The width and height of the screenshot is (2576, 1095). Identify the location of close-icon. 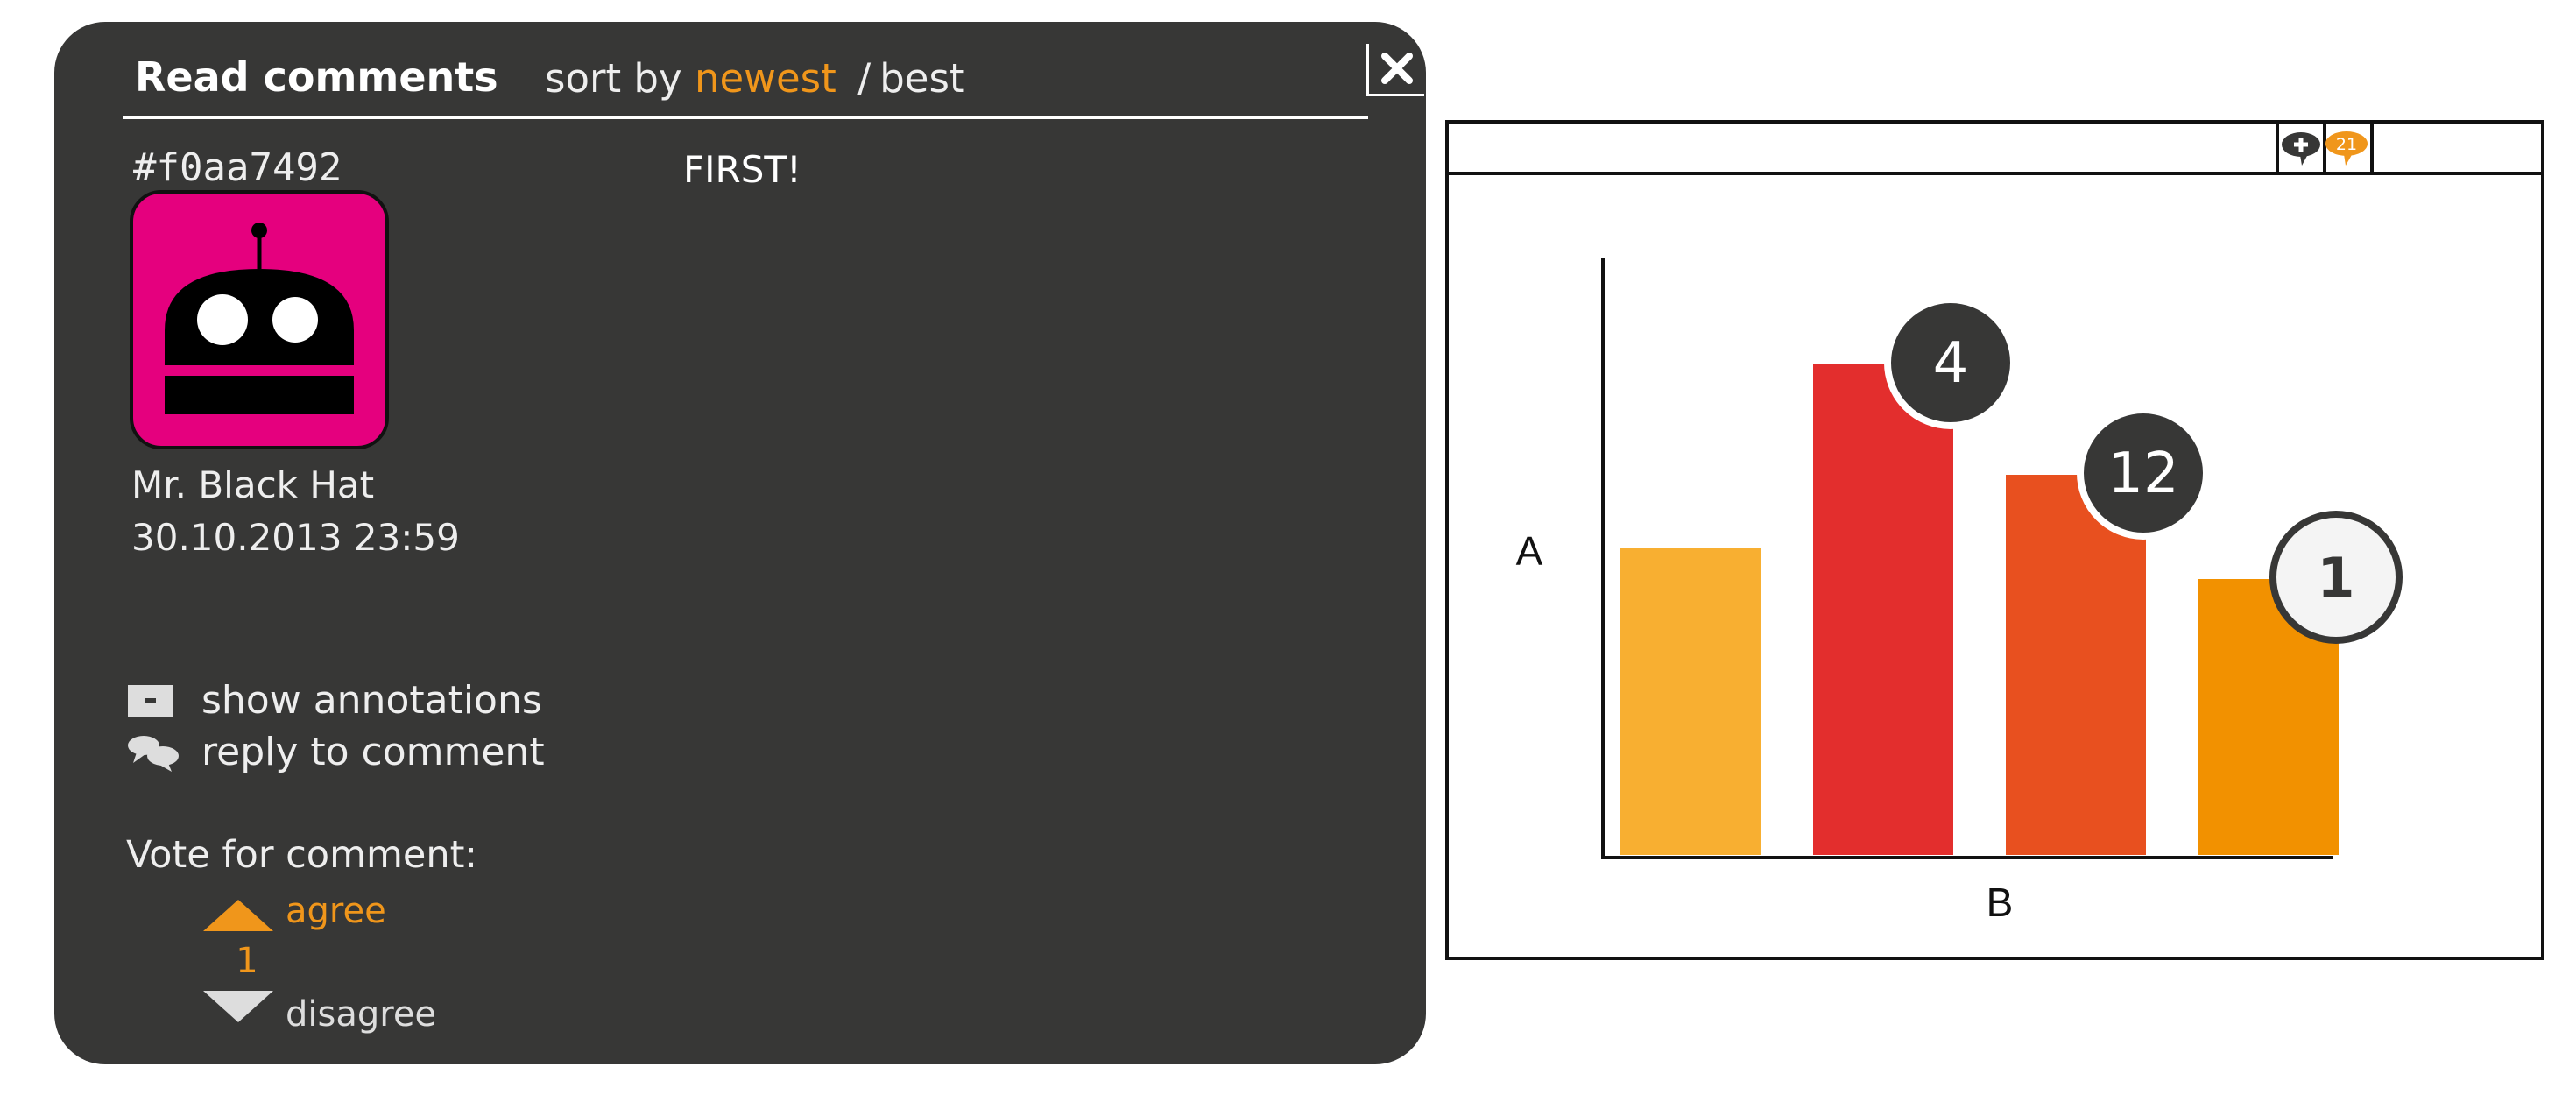
(1397, 68).